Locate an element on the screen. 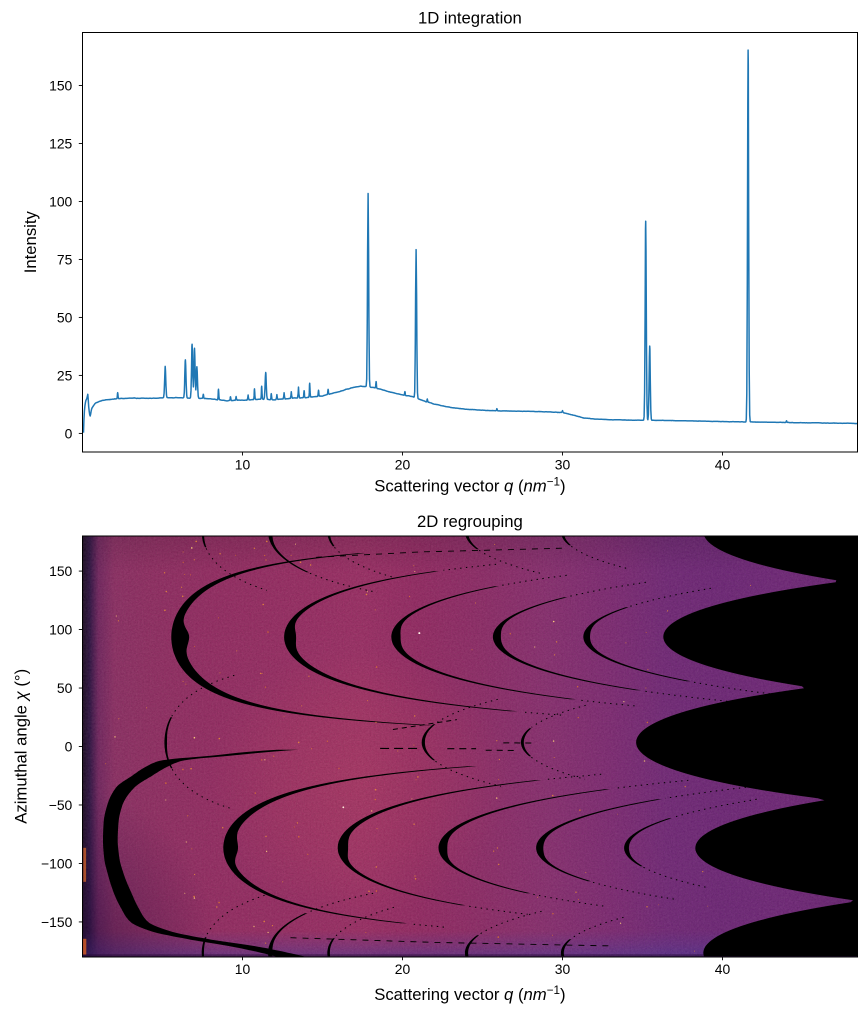 This screenshot has width=867, height=1017. svg-text: 25 is located at coordinates (65, 375).